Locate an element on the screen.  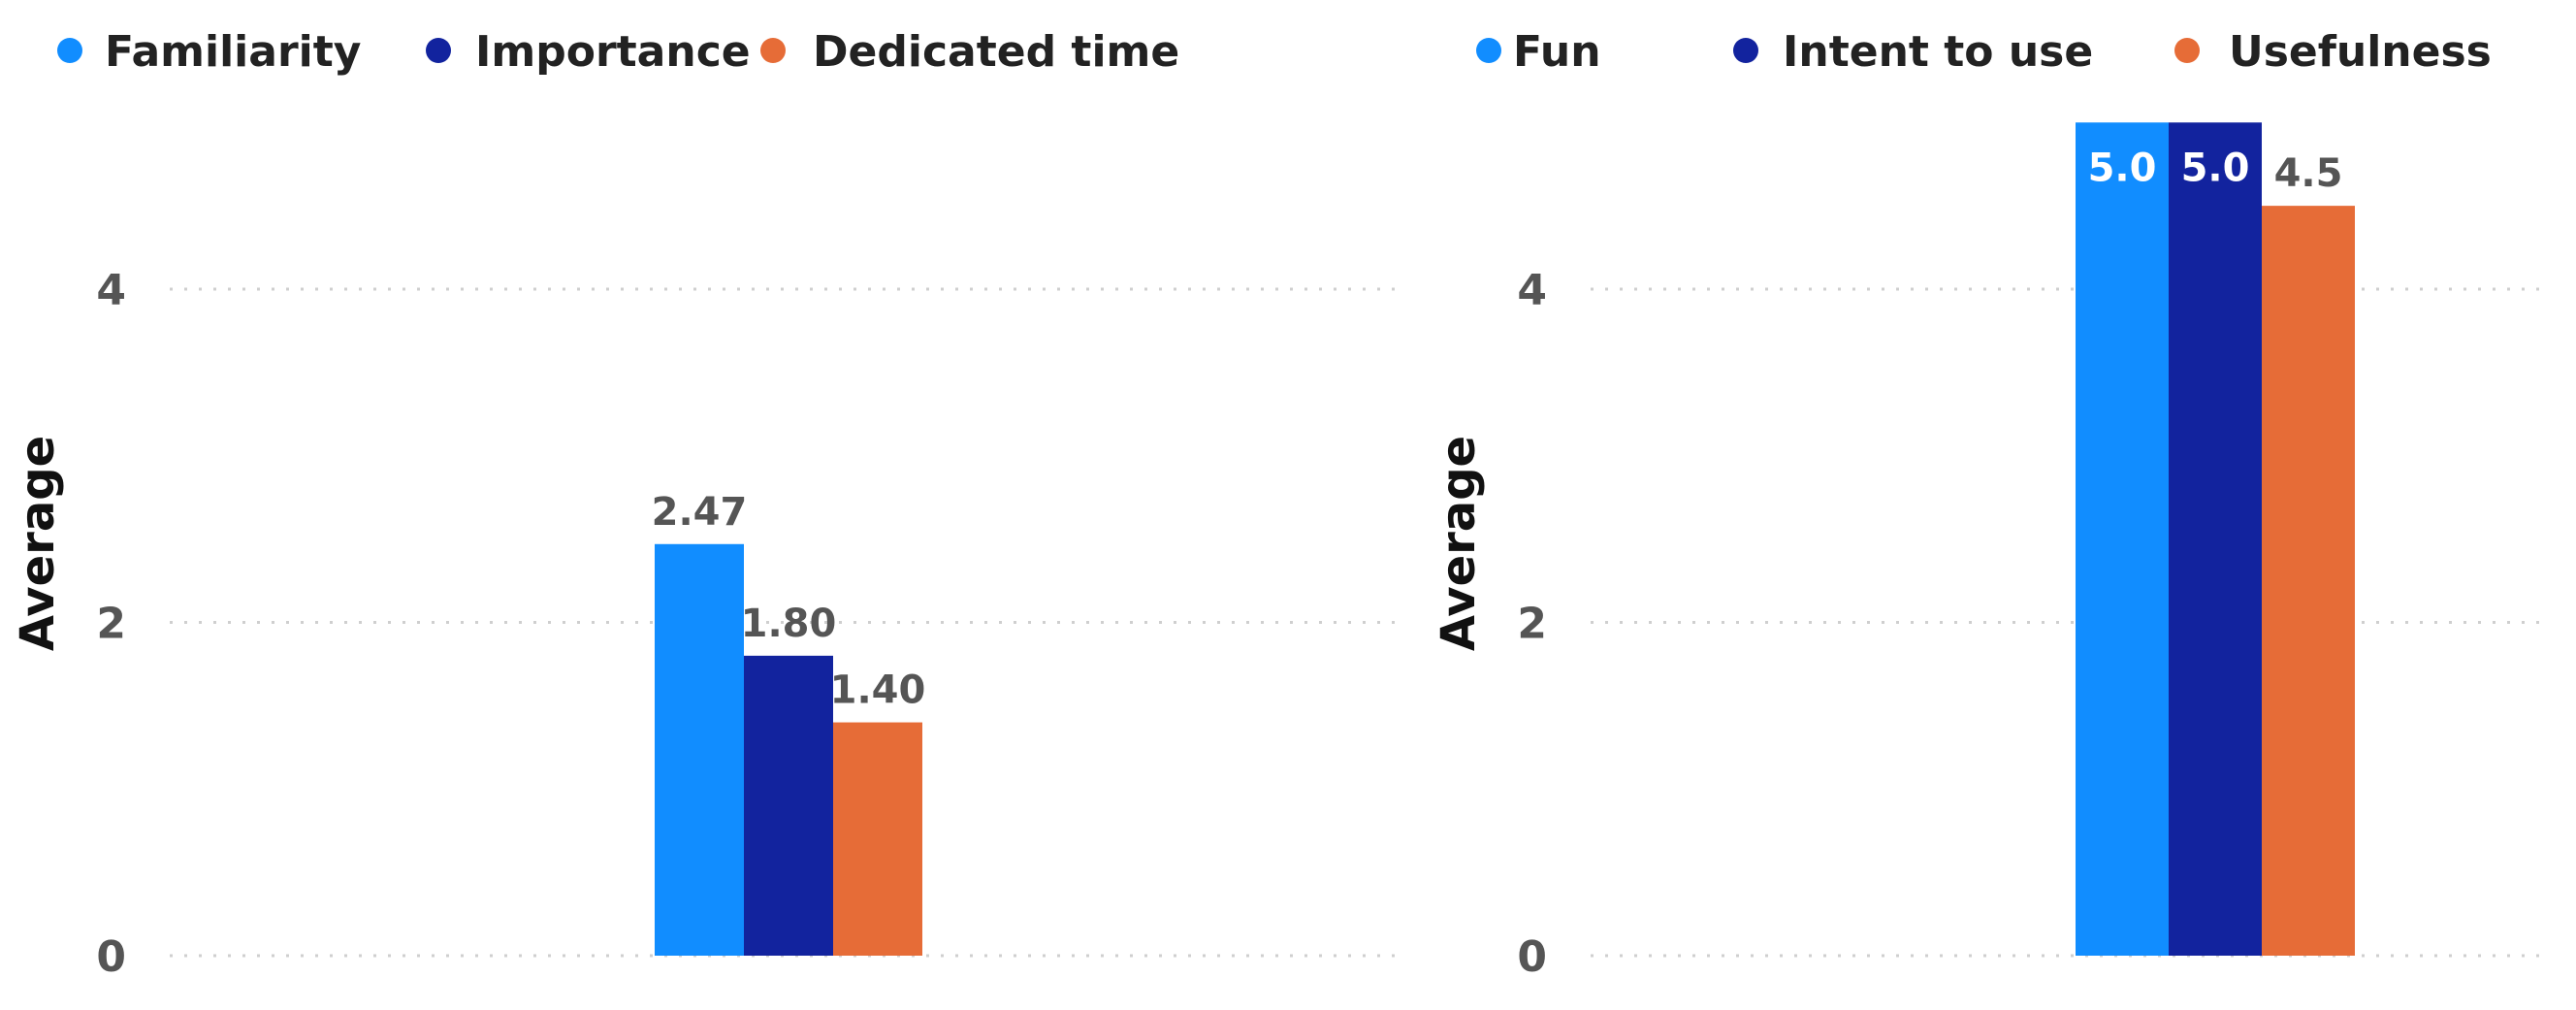
data-label: 1.40 is located at coordinates (878, 690).